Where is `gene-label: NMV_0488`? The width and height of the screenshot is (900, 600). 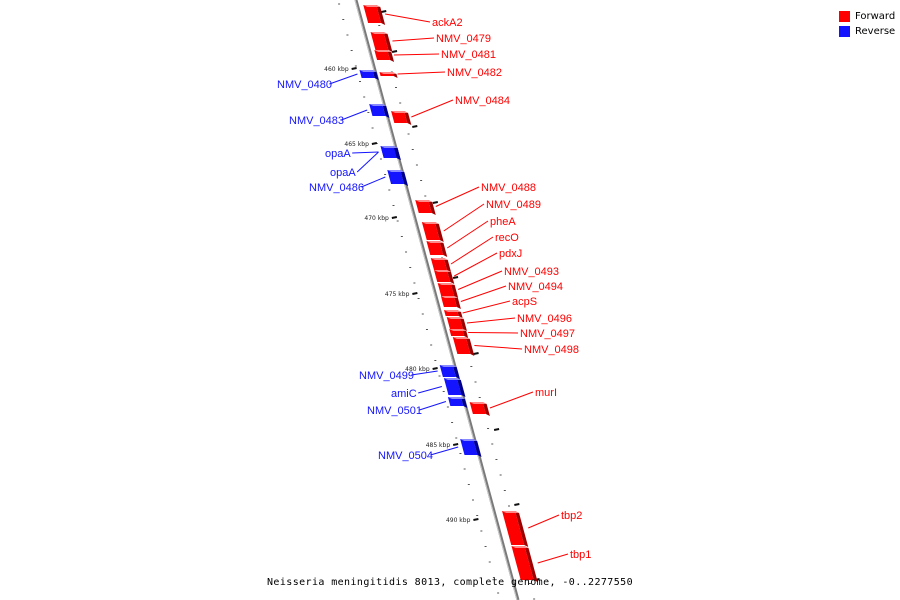
gene-label: NMV_0488 is located at coordinates (508, 188).